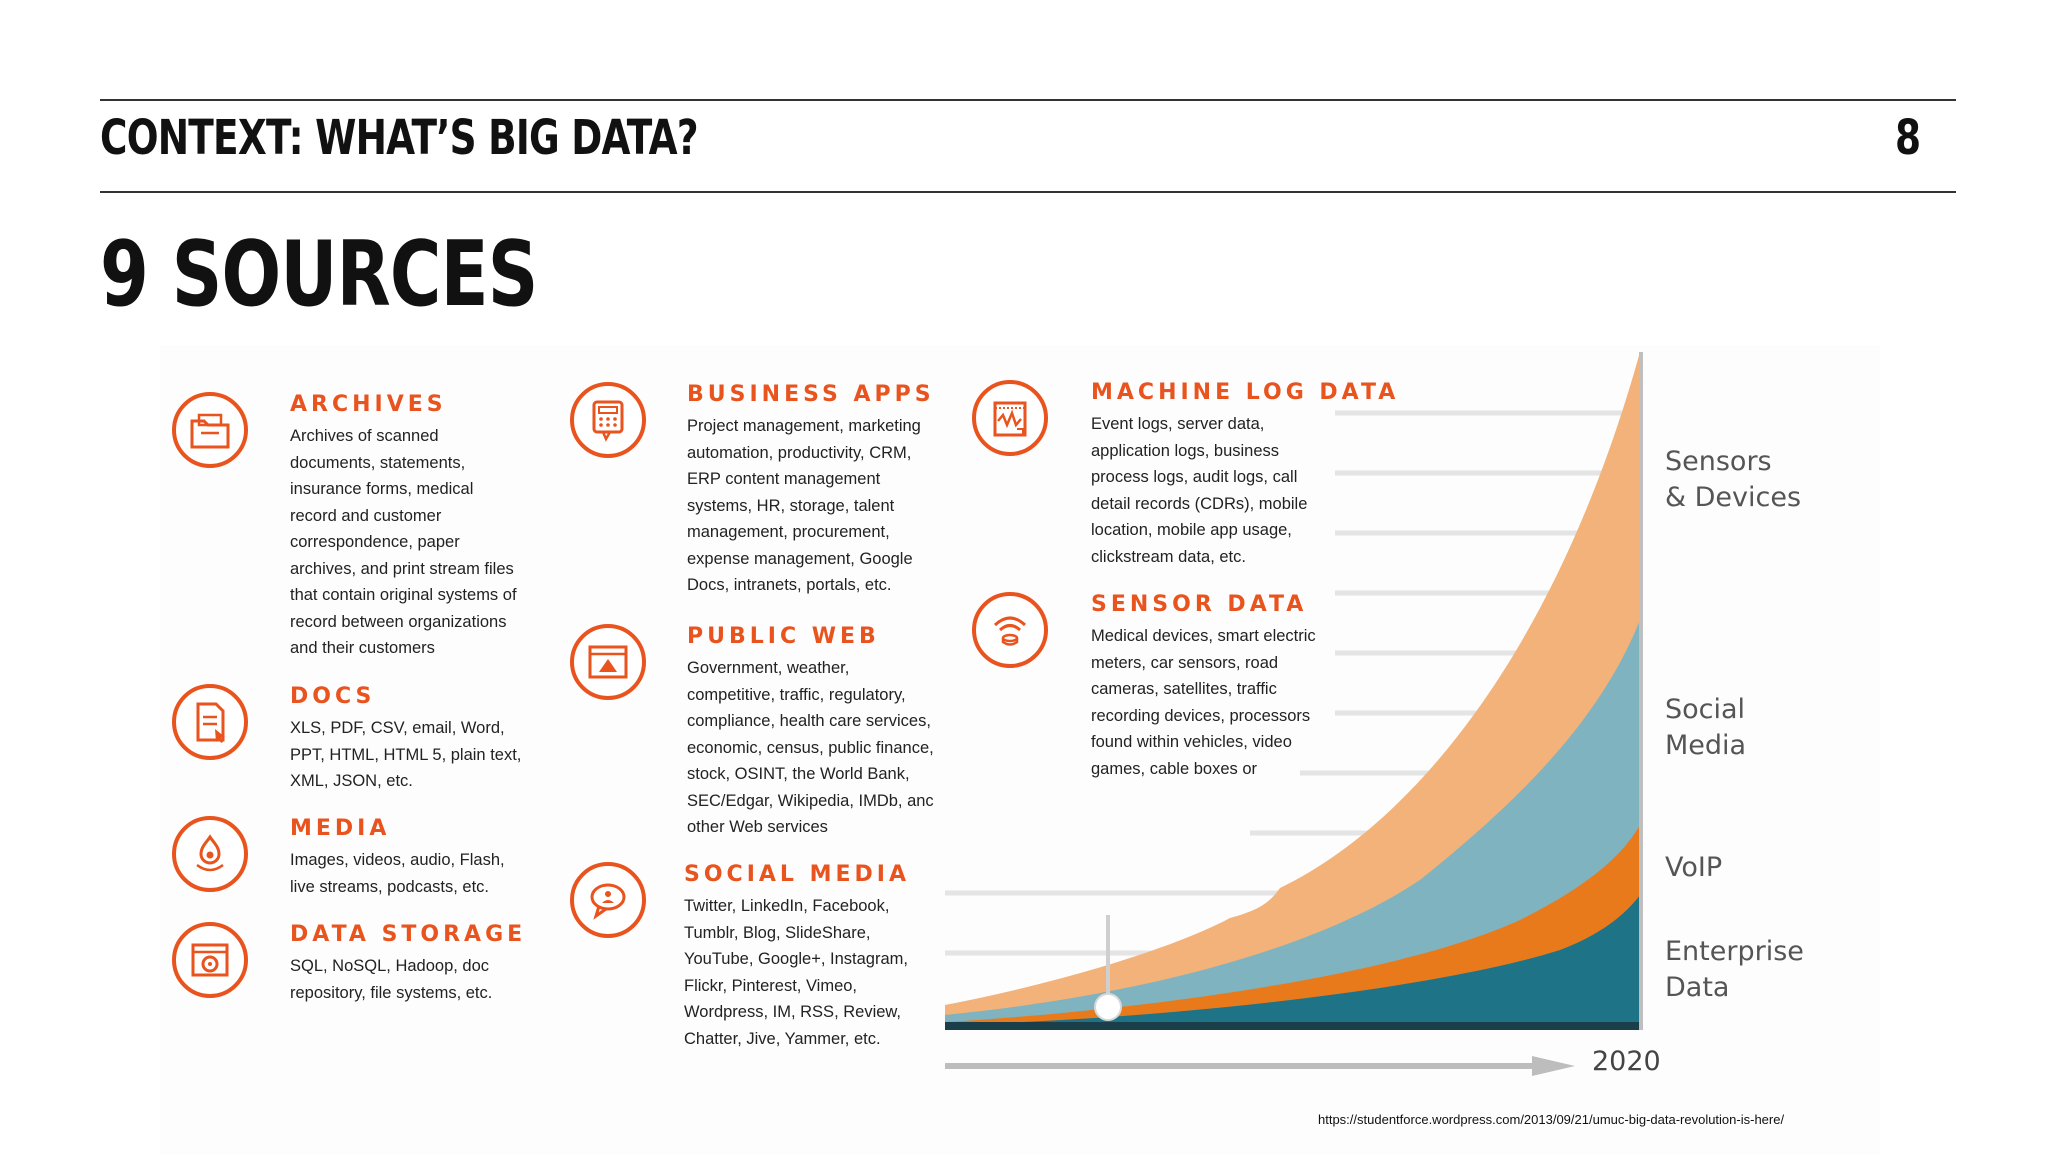  I want to click on log-chart-icon, so click(1010, 418).